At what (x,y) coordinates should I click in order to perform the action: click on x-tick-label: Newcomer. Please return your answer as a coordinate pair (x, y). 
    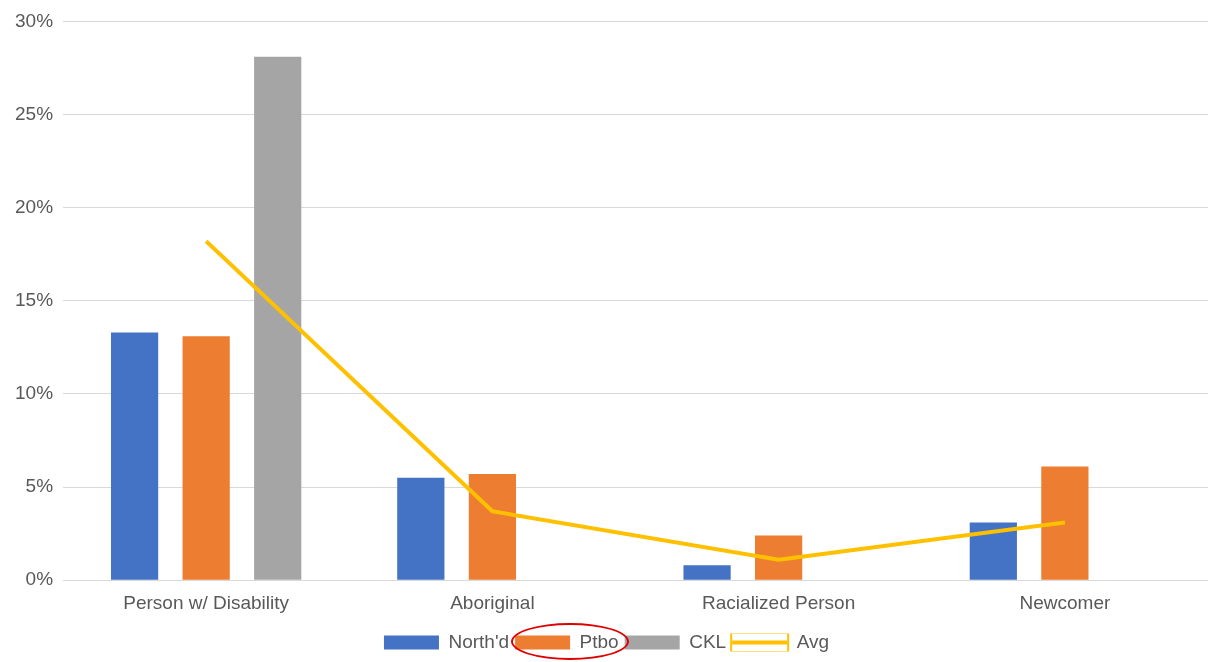
    Looking at the image, I should click on (1065, 602).